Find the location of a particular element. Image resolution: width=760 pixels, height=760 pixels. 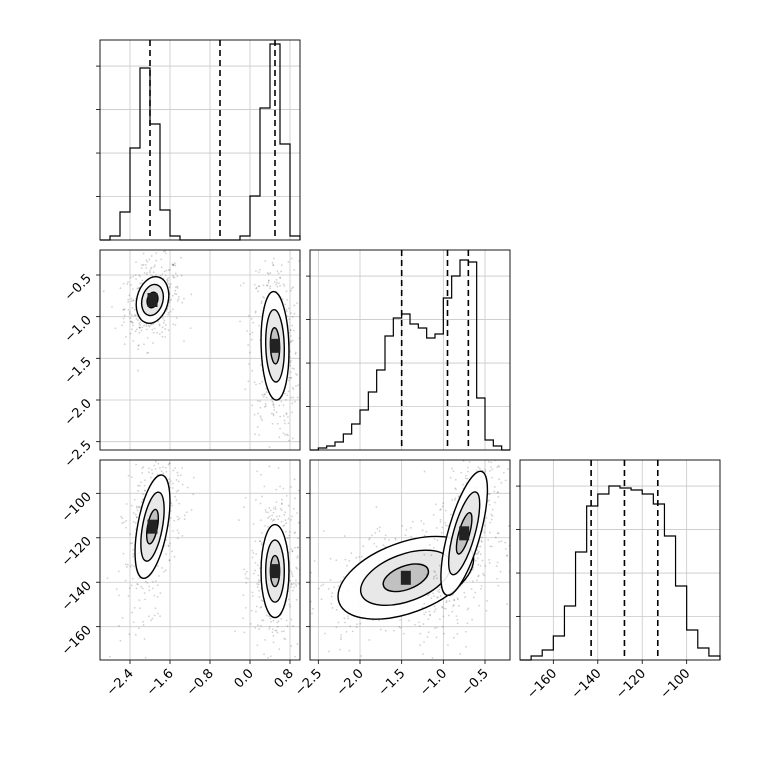

hist-2-steps is located at coordinates (620, 573).